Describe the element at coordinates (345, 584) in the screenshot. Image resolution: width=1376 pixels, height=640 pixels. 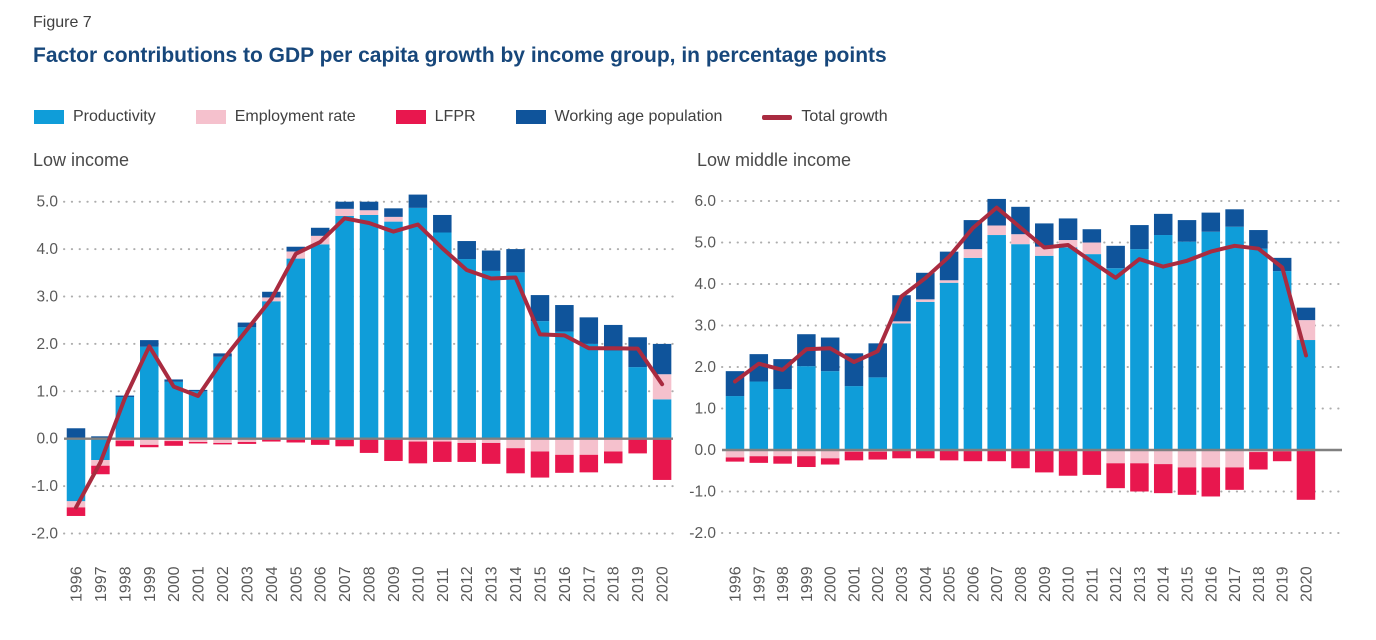
I see `x-tick-label: 2007` at that location.